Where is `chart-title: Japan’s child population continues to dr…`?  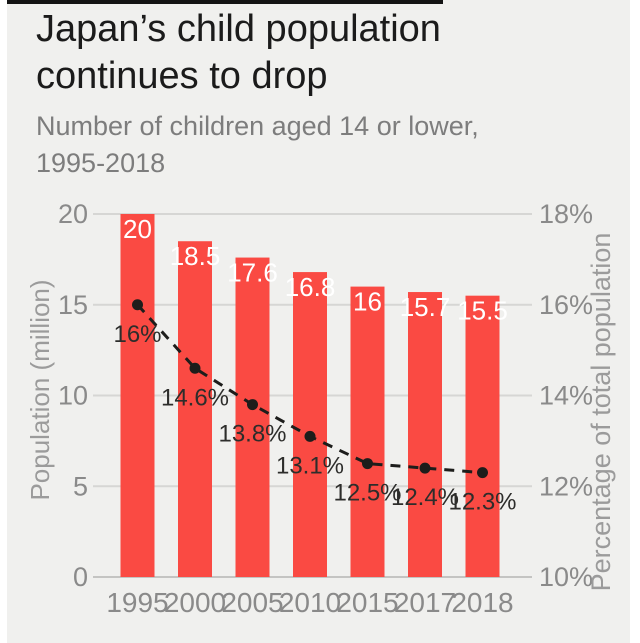
chart-title: Japan’s child population continues to dr… is located at coordinates (238, 53).